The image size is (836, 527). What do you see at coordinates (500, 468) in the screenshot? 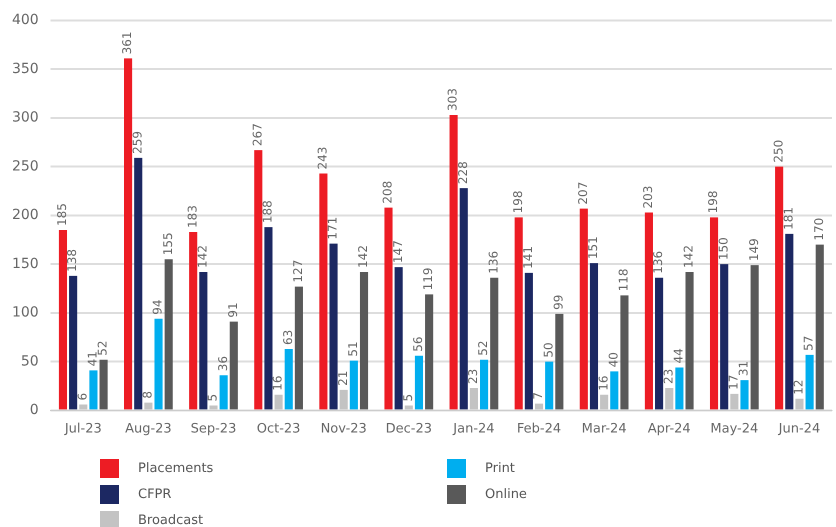
I see `legend-label: Print` at bounding box center [500, 468].